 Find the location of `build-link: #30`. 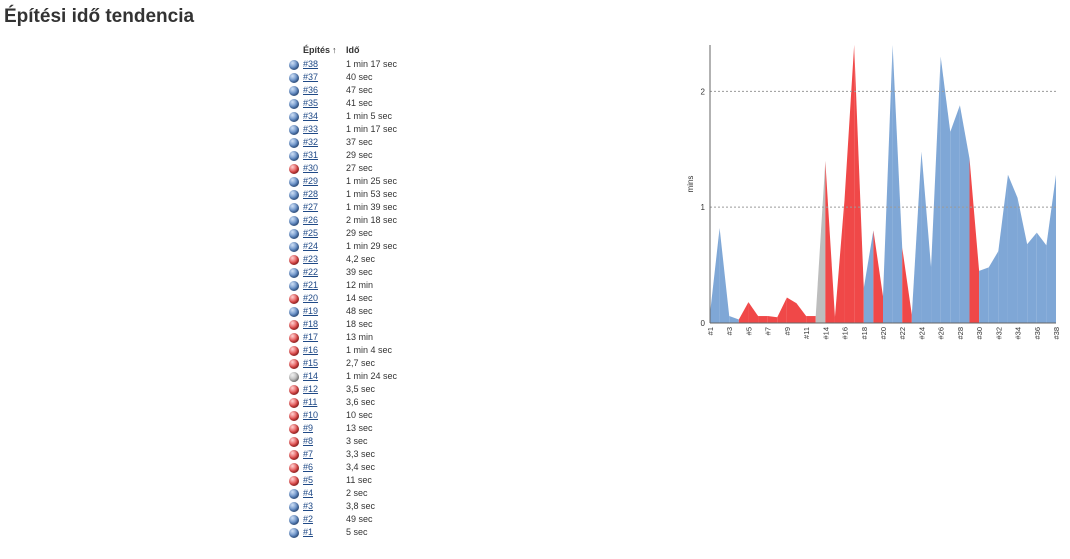

build-link: #30 is located at coordinates (311, 168).